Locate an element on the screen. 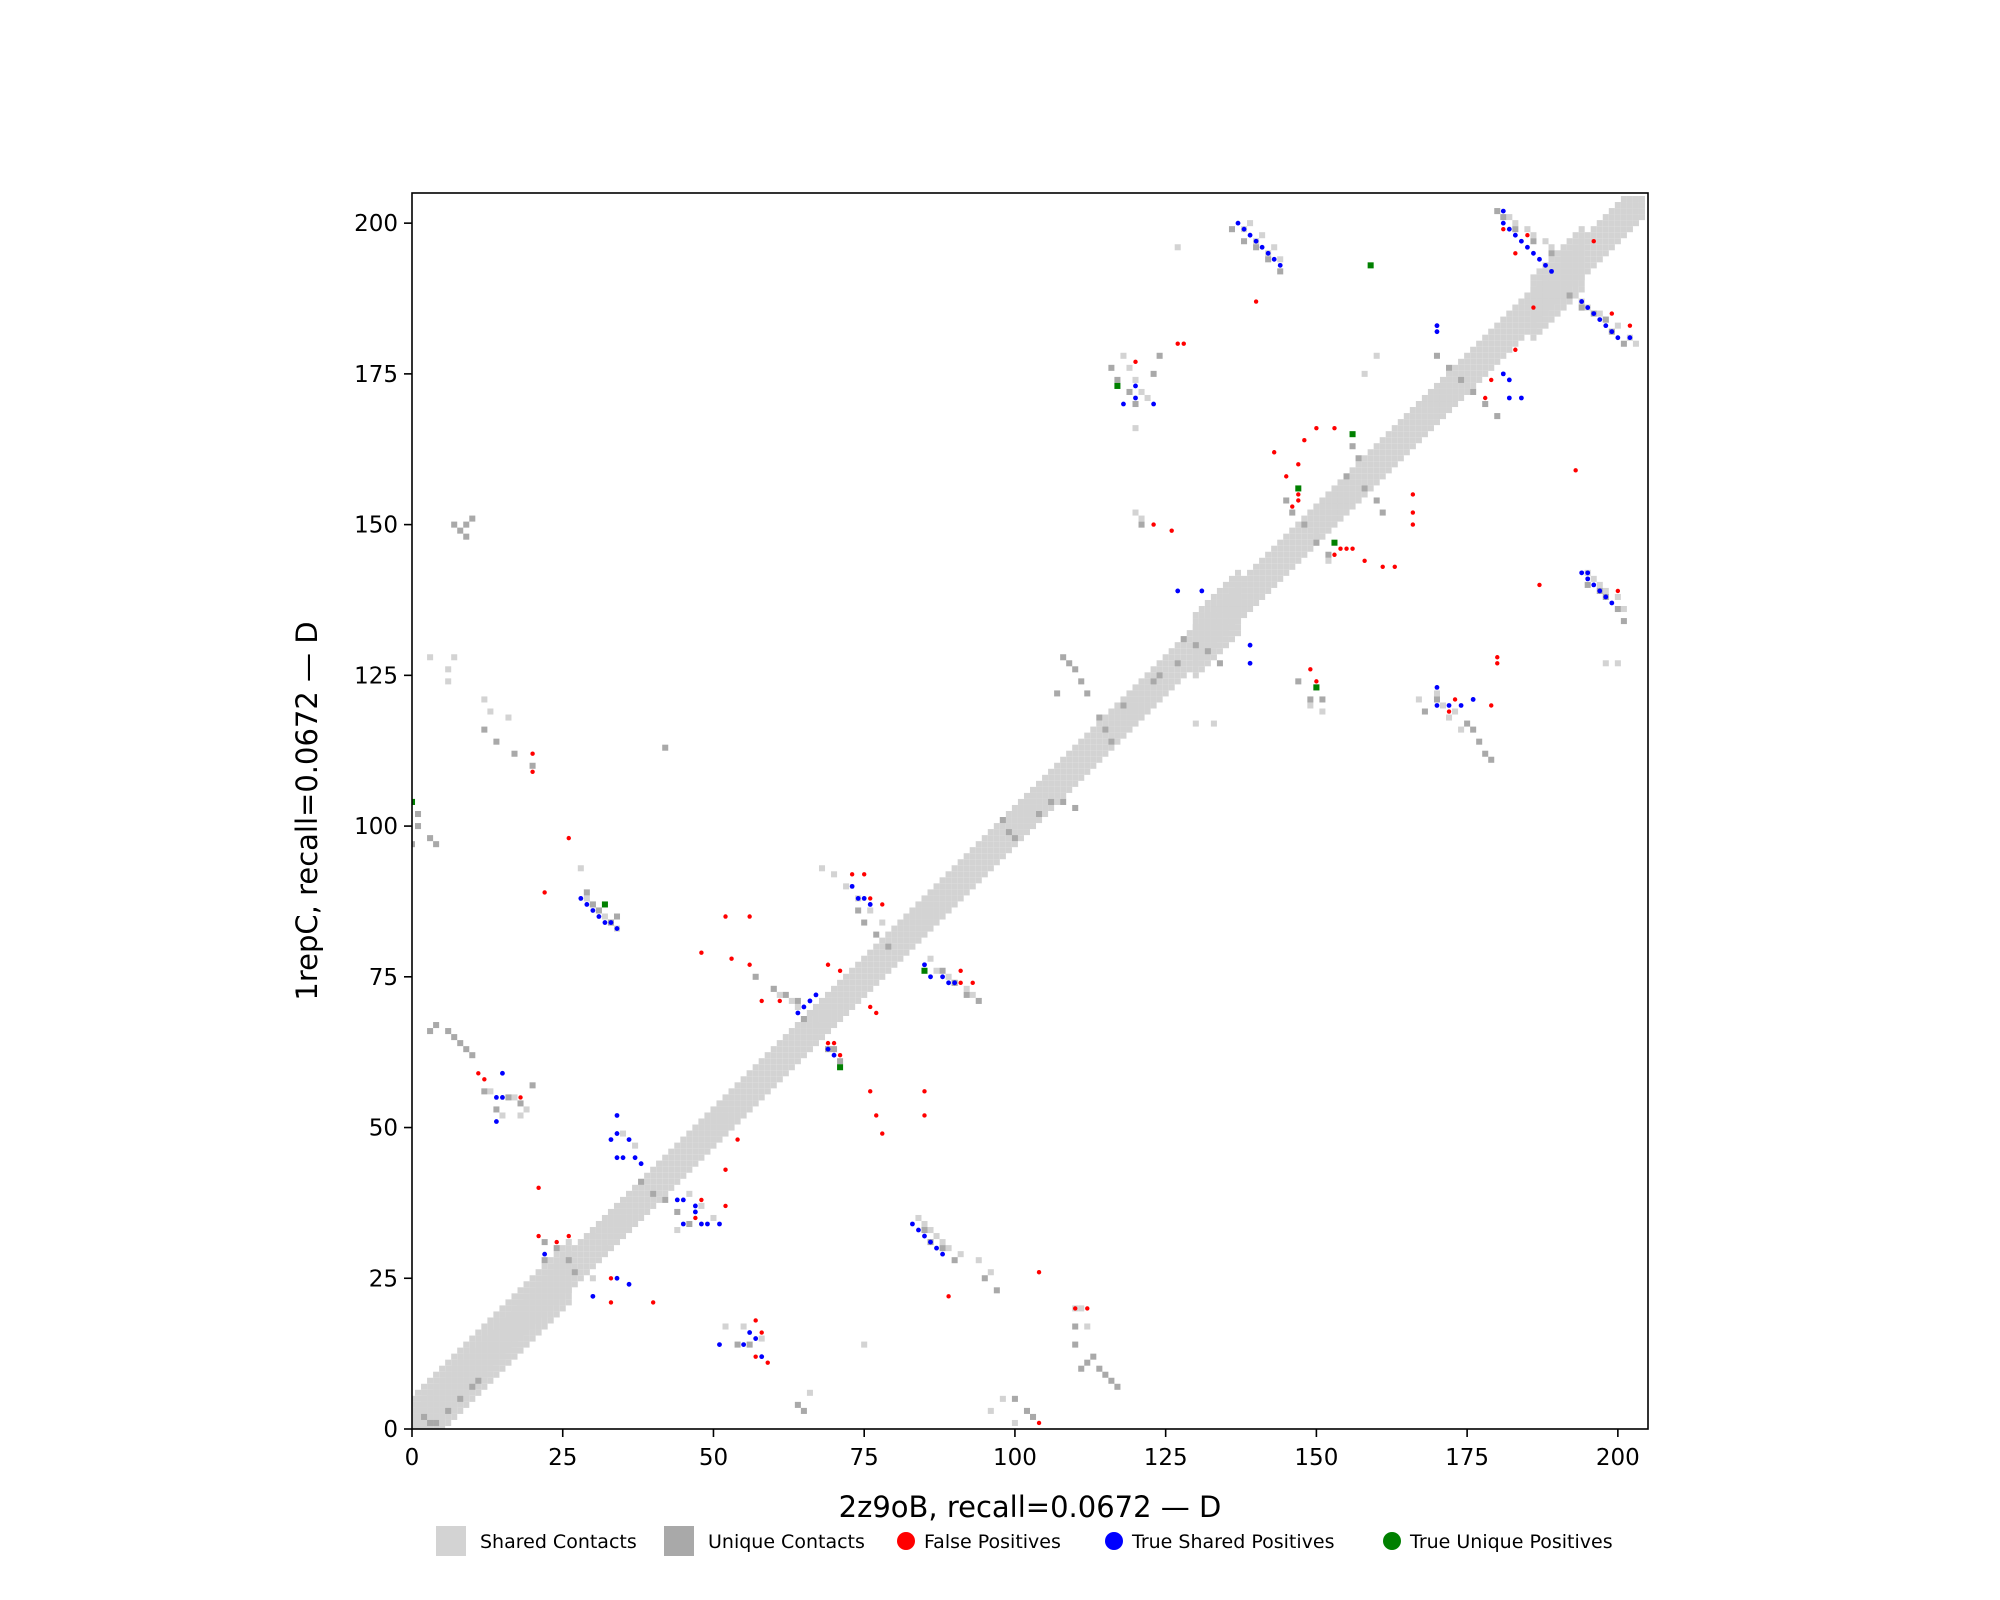  legend-label-true-unique: True Unique Positives is located at coordinates (1511, 1542).